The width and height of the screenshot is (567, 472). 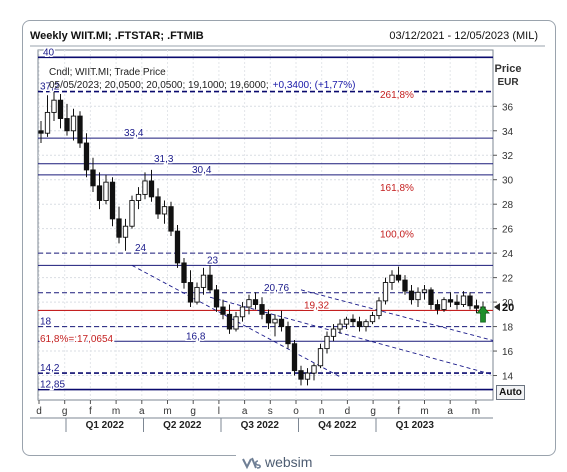 I want to click on date-range: 03/12/2021 - 12/05/2023 (MIL), so click(x=463, y=36).